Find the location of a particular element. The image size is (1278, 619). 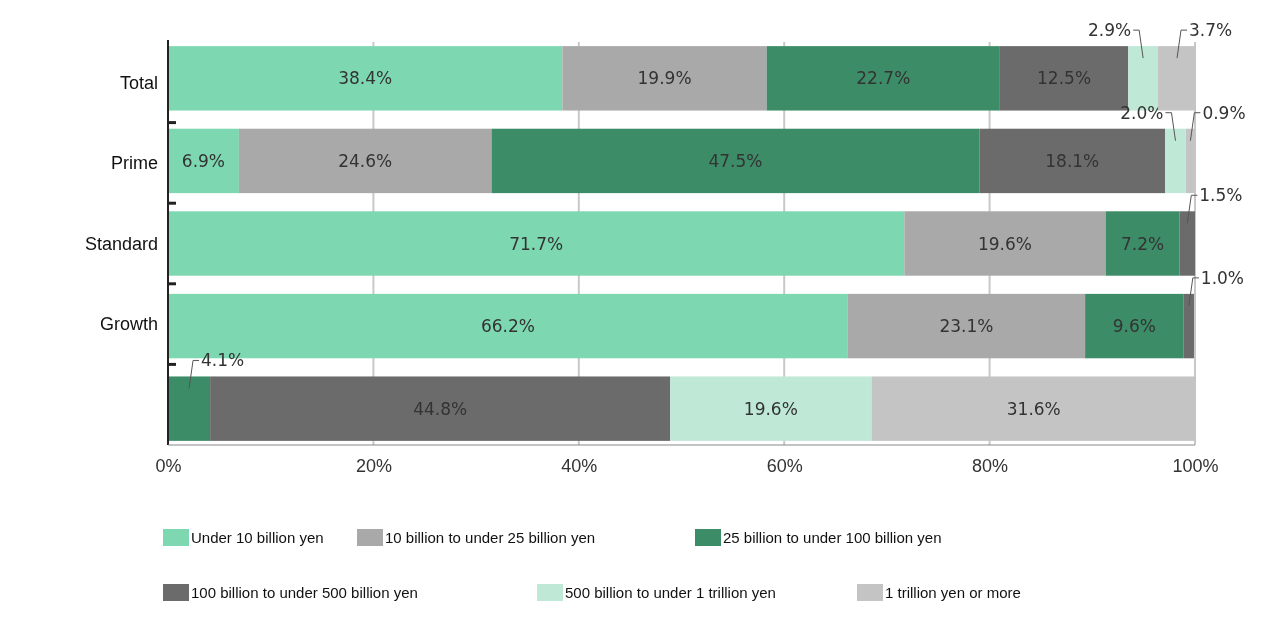

data-label: 9.6% is located at coordinates (1134, 326).